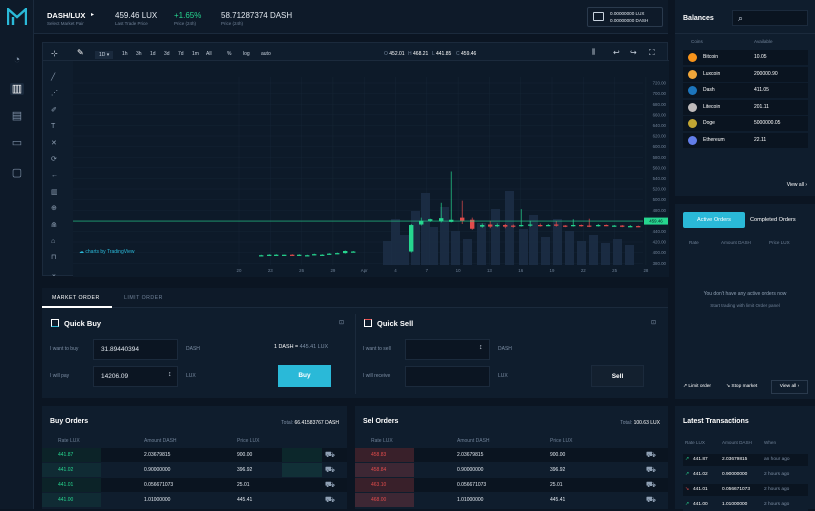 This screenshot has height=511, width=815. I want to click on bar-chart-icon: ▥, so click(17, 89).